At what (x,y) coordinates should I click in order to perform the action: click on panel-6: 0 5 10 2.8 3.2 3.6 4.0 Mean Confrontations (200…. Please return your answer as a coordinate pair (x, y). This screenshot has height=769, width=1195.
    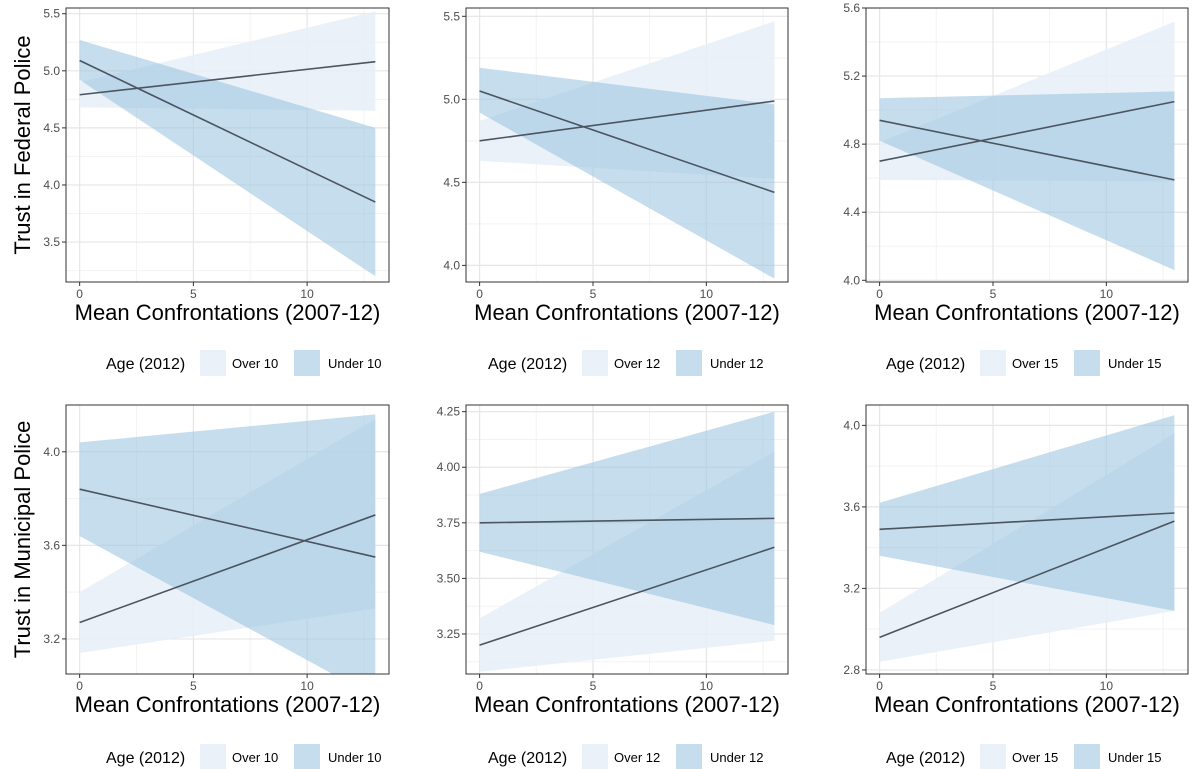
    Looking at the image, I should click on (1016, 586).